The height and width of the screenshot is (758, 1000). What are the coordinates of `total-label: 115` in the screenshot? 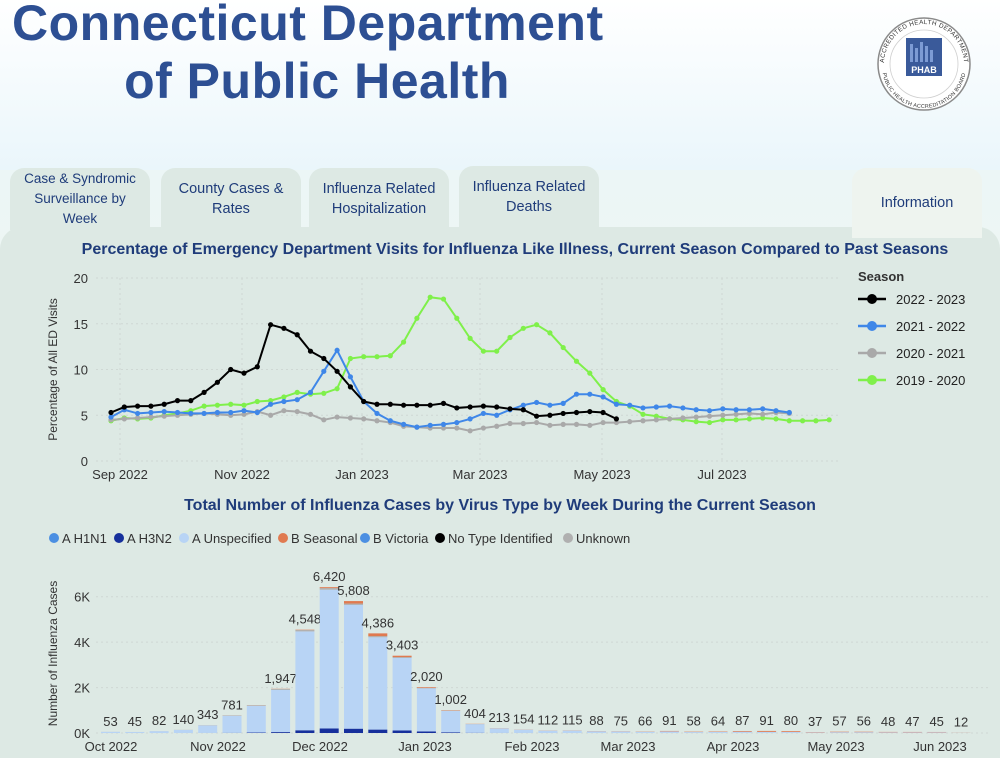 It's located at (572, 719).